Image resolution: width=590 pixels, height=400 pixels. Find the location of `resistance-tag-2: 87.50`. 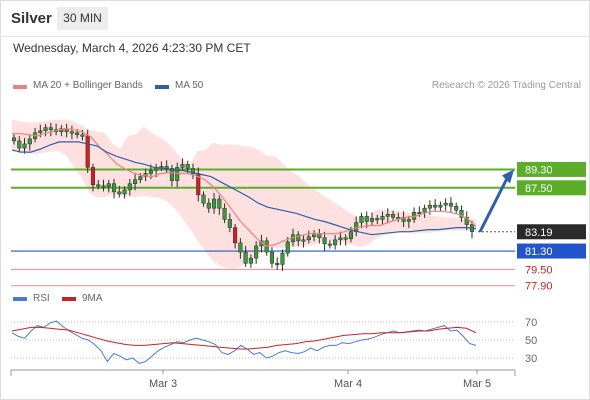

resistance-tag-2: 87.50 is located at coordinates (539, 189).